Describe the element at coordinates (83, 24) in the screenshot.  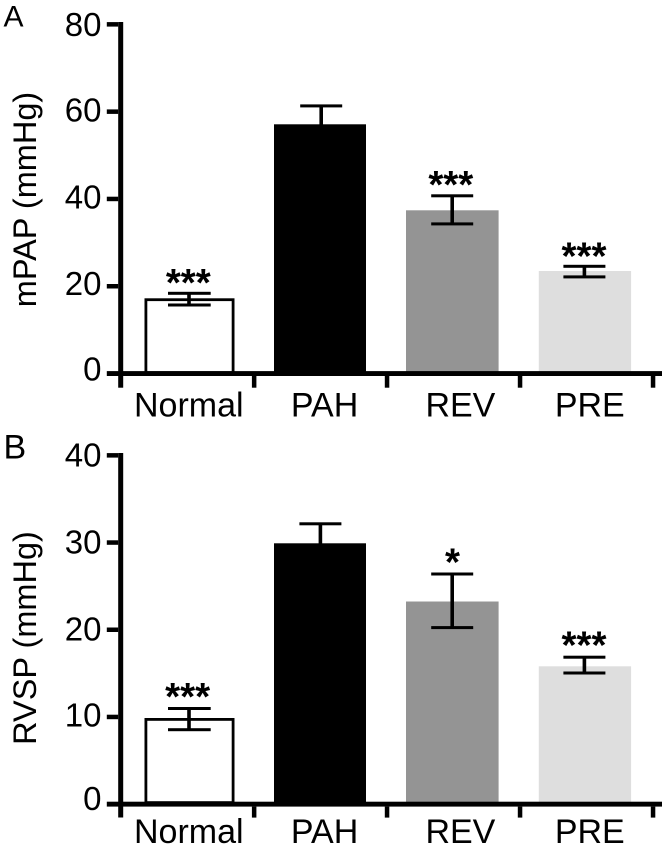
I see `svg-text: 80` at that location.